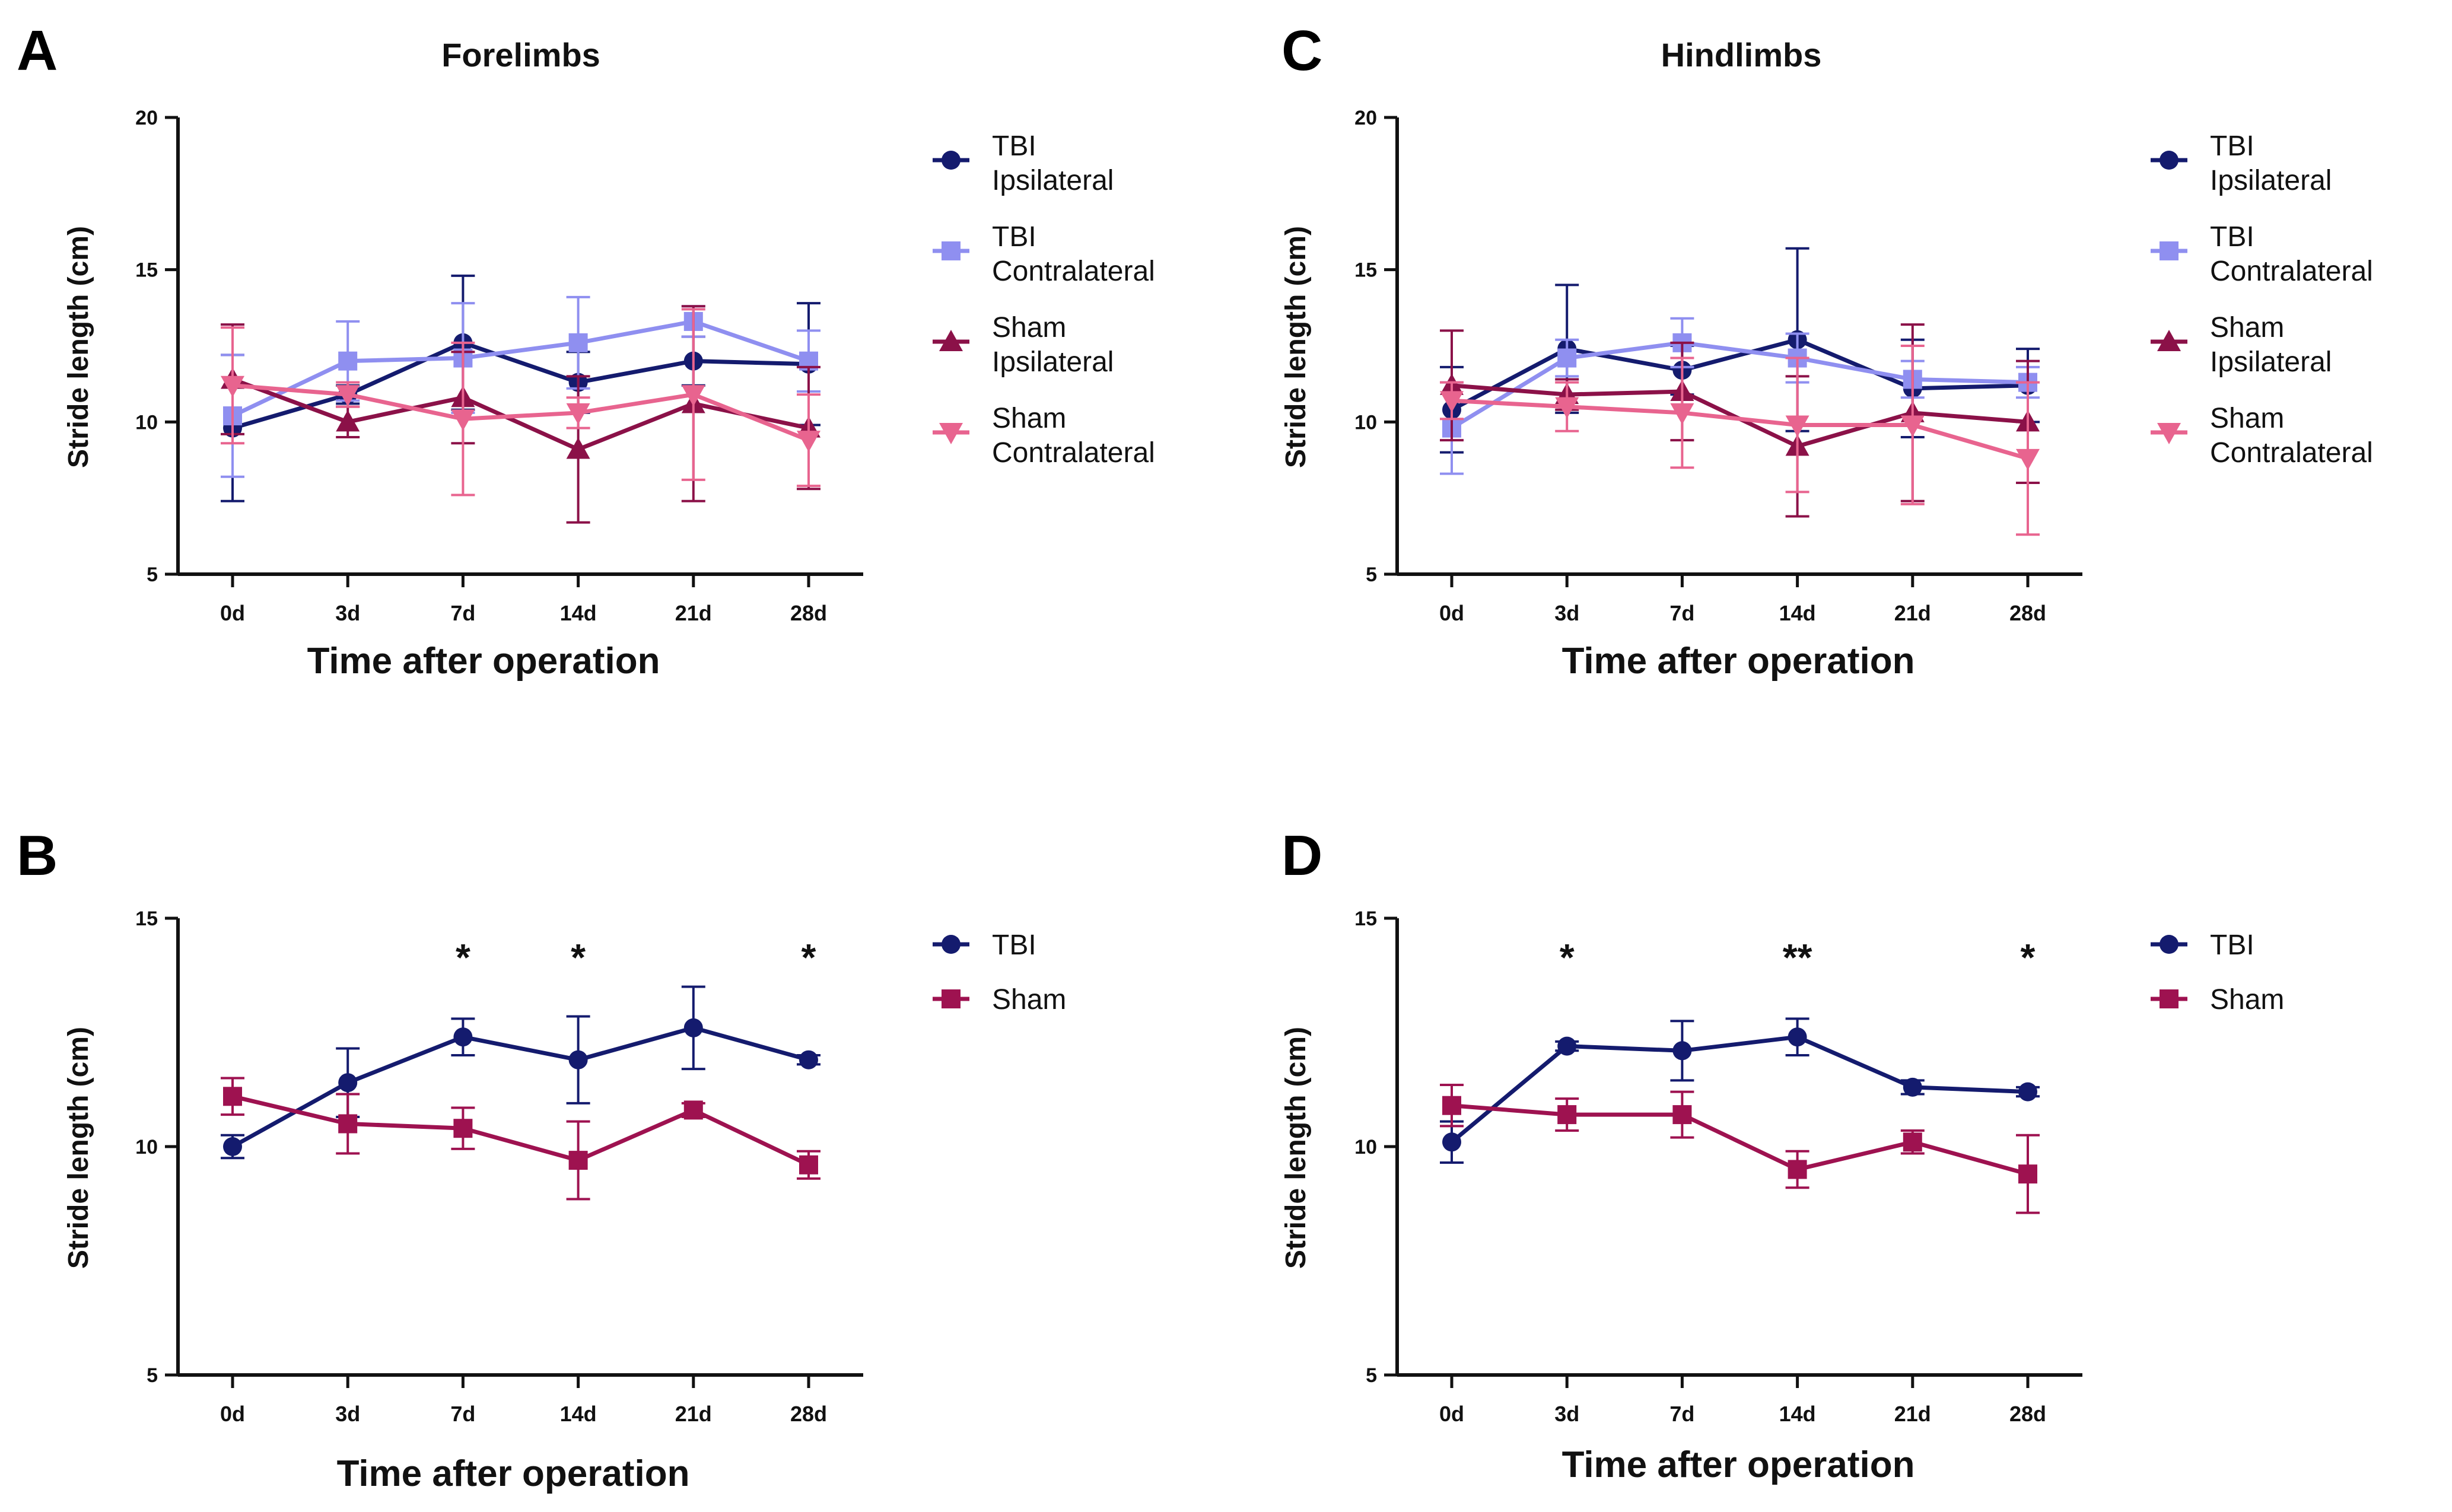 The width and height of the screenshot is (2452, 1512). What do you see at coordinates (1741, 55) in the screenshot?
I see `panel-title: Hindlimbs` at bounding box center [1741, 55].